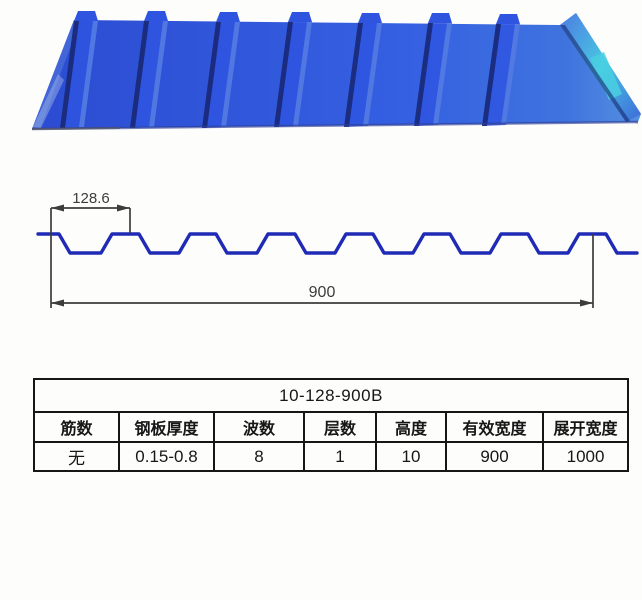 The height and width of the screenshot is (600, 642). I want to click on value-effective-width: 900, so click(494, 456).